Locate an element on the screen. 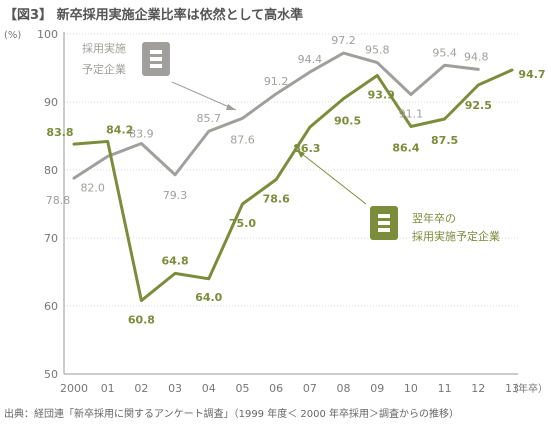  x-tick-label: 02 is located at coordinates (141, 388).